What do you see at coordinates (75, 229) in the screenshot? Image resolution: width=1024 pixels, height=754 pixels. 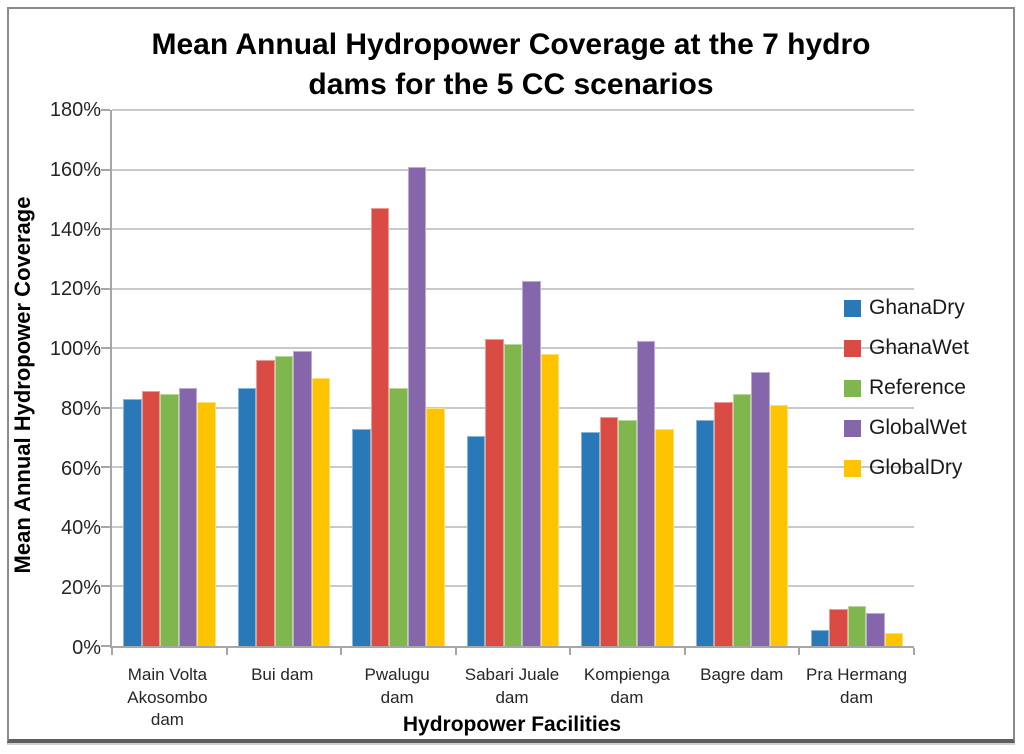 I see `y-axis-tick-label: 140%` at bounding box center [75, 229].